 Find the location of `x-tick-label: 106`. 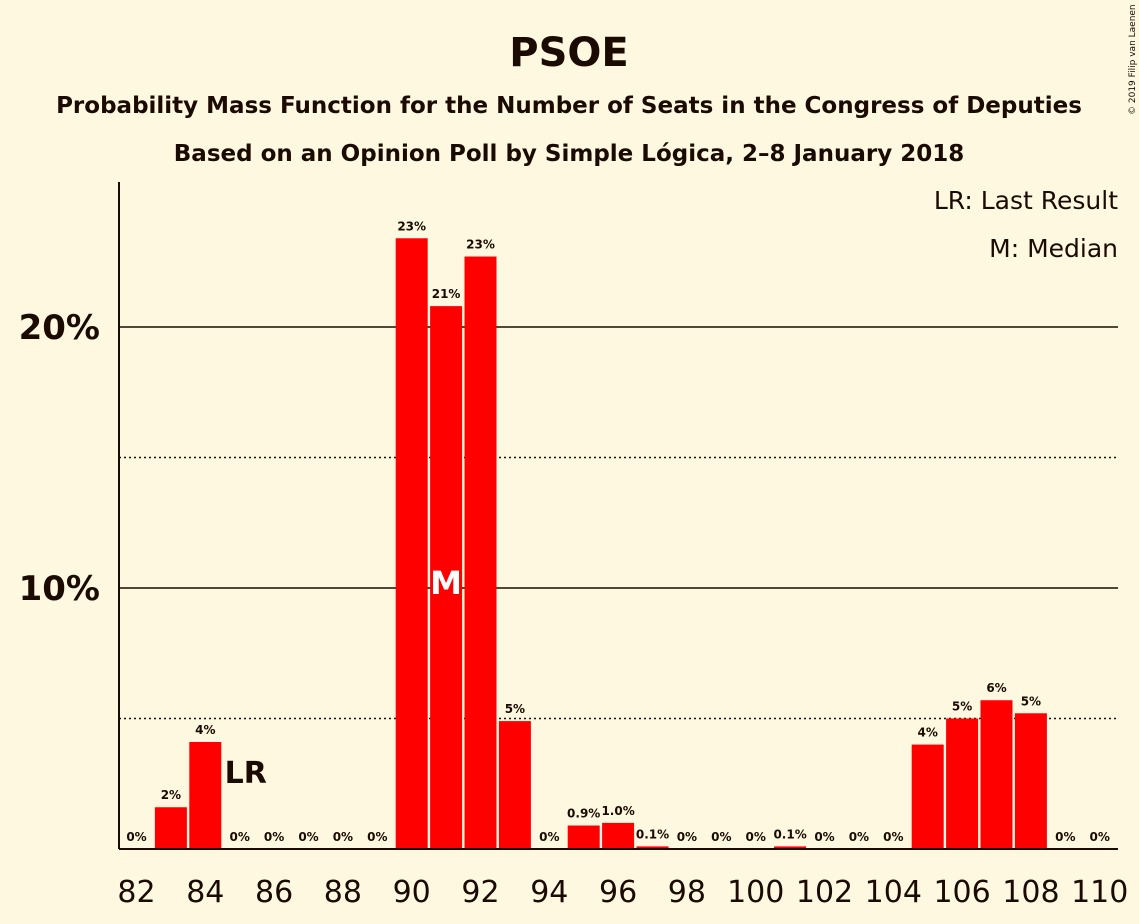

x-tick-label: 106 is located at coordinates (961, 892).